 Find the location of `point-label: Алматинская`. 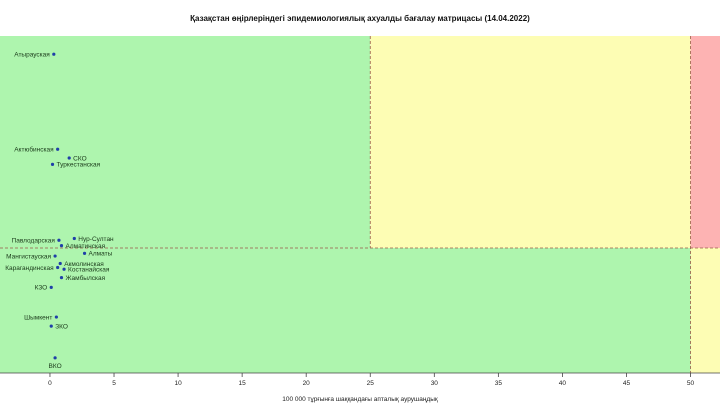

point-label: Алматинская is located at coordinates (85, 246).